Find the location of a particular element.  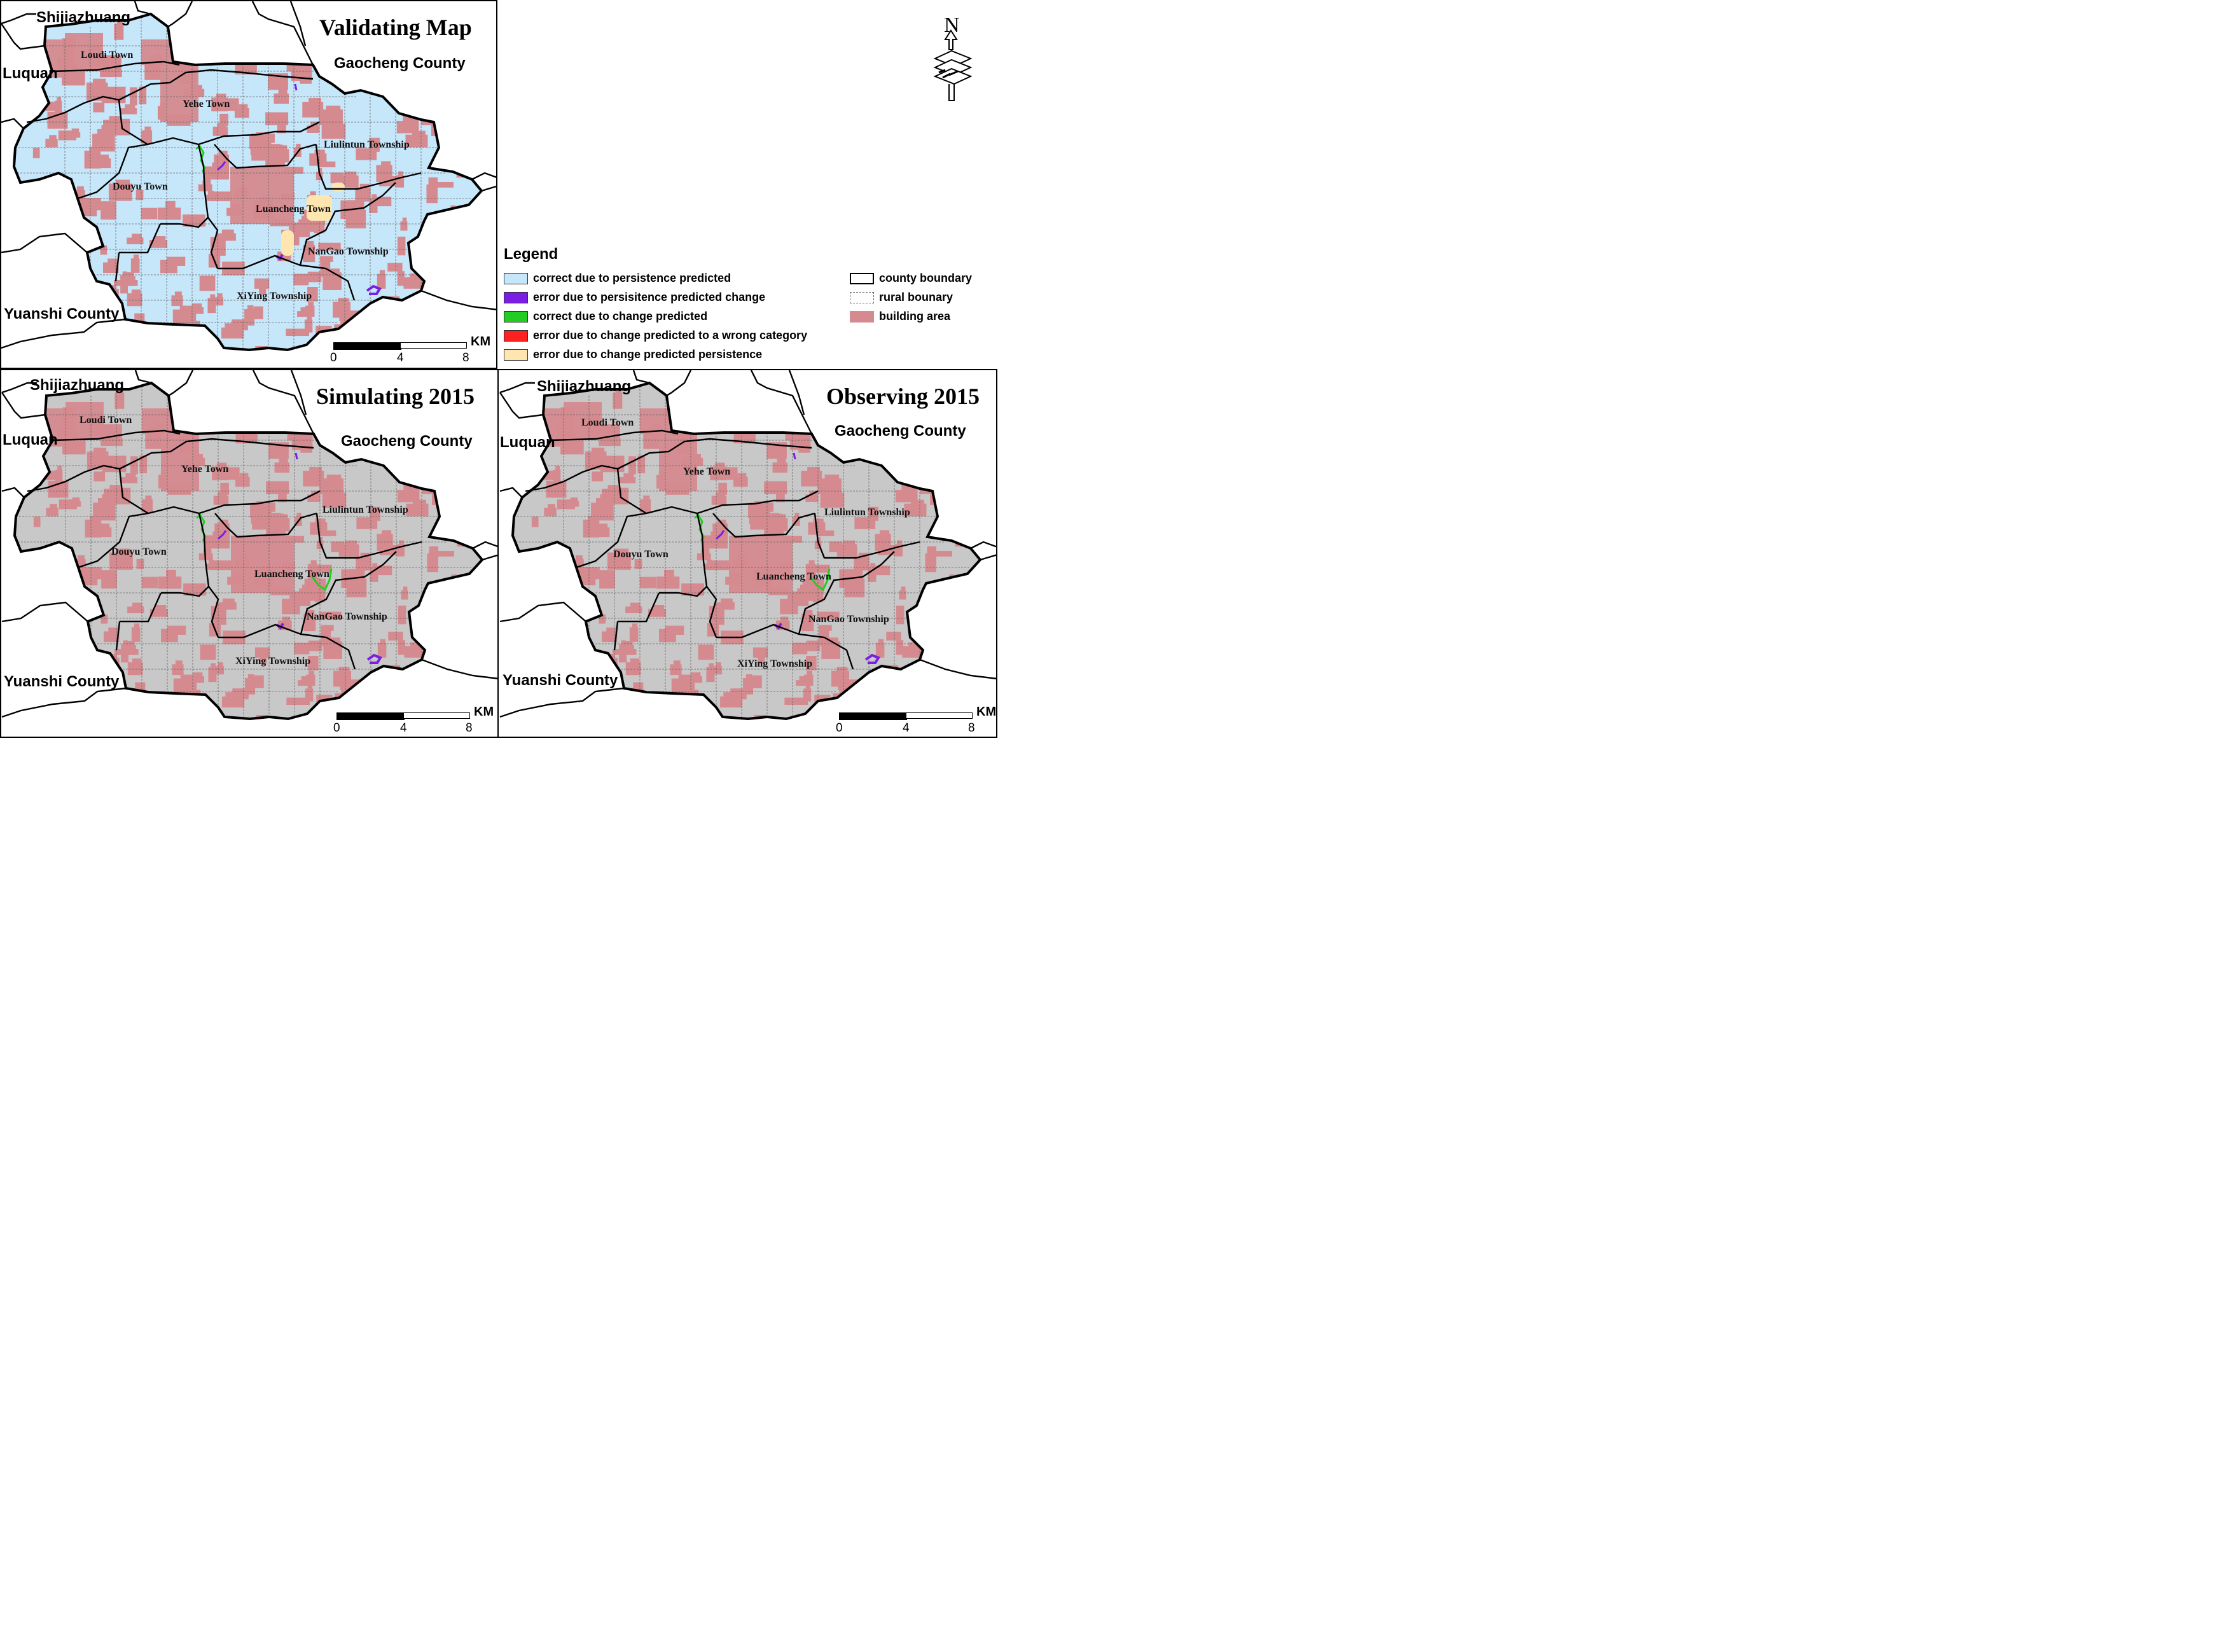

label-yuanshi: Yuanshi County is located at coordinates (560, 680).